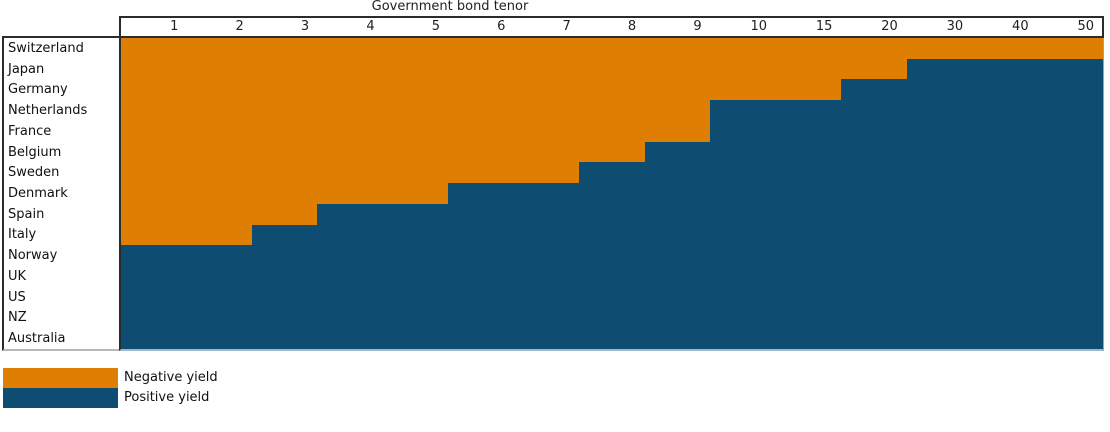 Image resolution: width=1110 pixels, height=432 pixels. I want to click on cell-denmark-4y-negative, so click(350, 193).